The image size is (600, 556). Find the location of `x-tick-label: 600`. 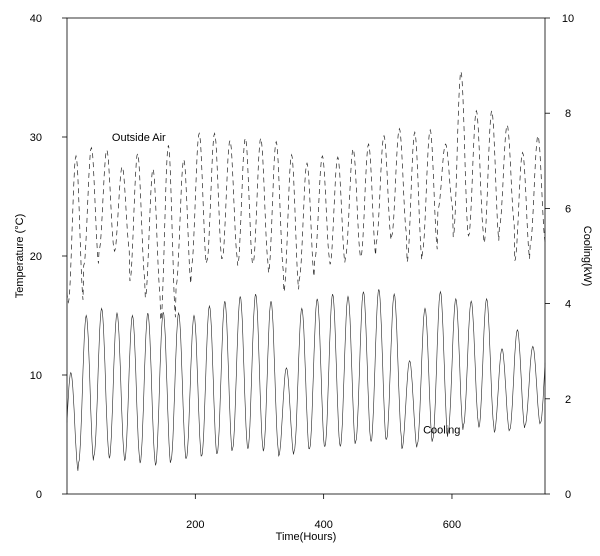

x-tick-label: 600 is located at coordinates (452, 525).